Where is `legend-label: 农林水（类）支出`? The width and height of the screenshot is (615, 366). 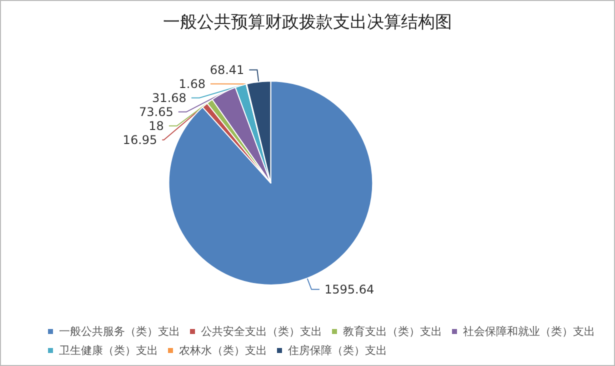
legend-label: 农林水（类）支出 is located at coordinates (223, 350).